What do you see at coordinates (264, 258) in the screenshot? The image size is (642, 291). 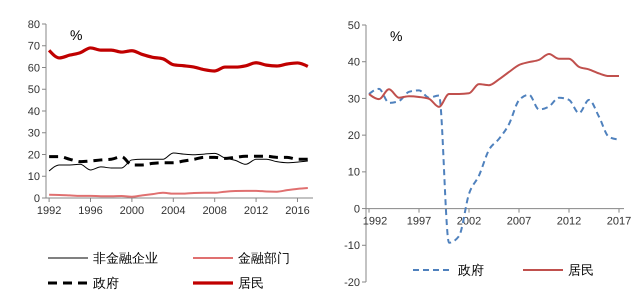 I see `legend-label: 金融部门` at bounding box center [264, 258].